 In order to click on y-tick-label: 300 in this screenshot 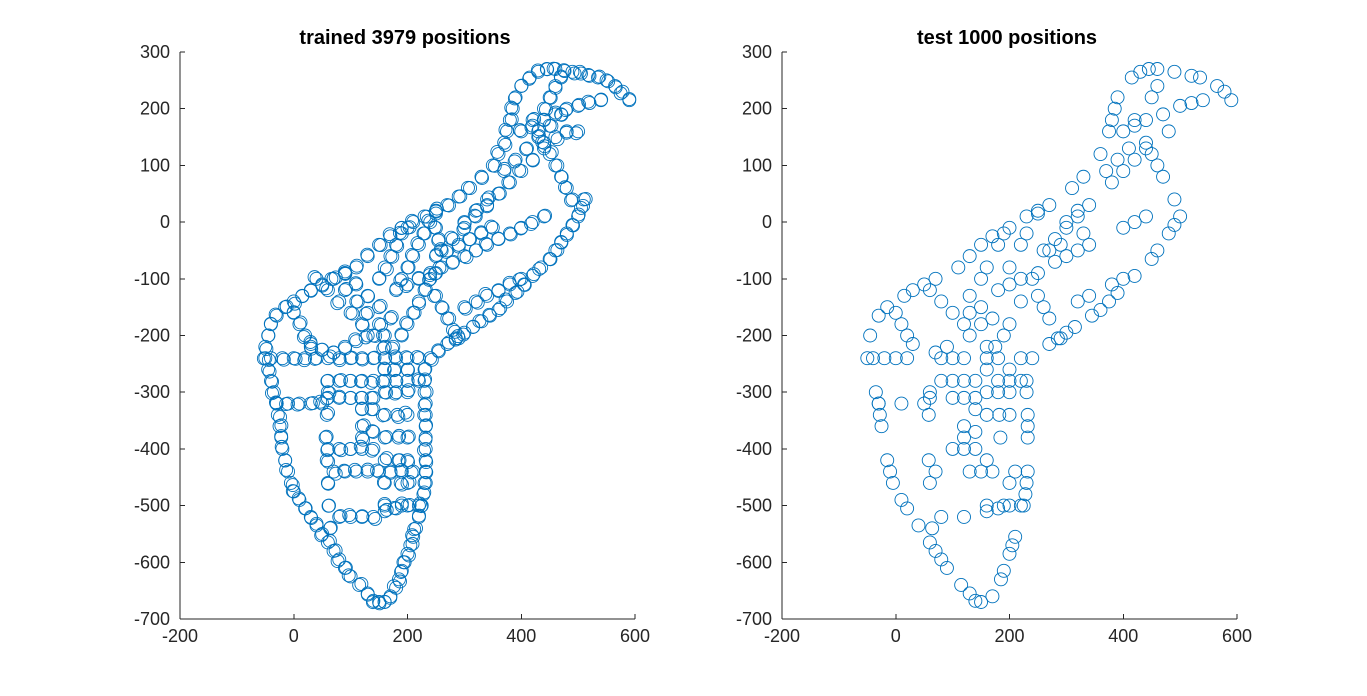, I will do `click(757, 52)`.